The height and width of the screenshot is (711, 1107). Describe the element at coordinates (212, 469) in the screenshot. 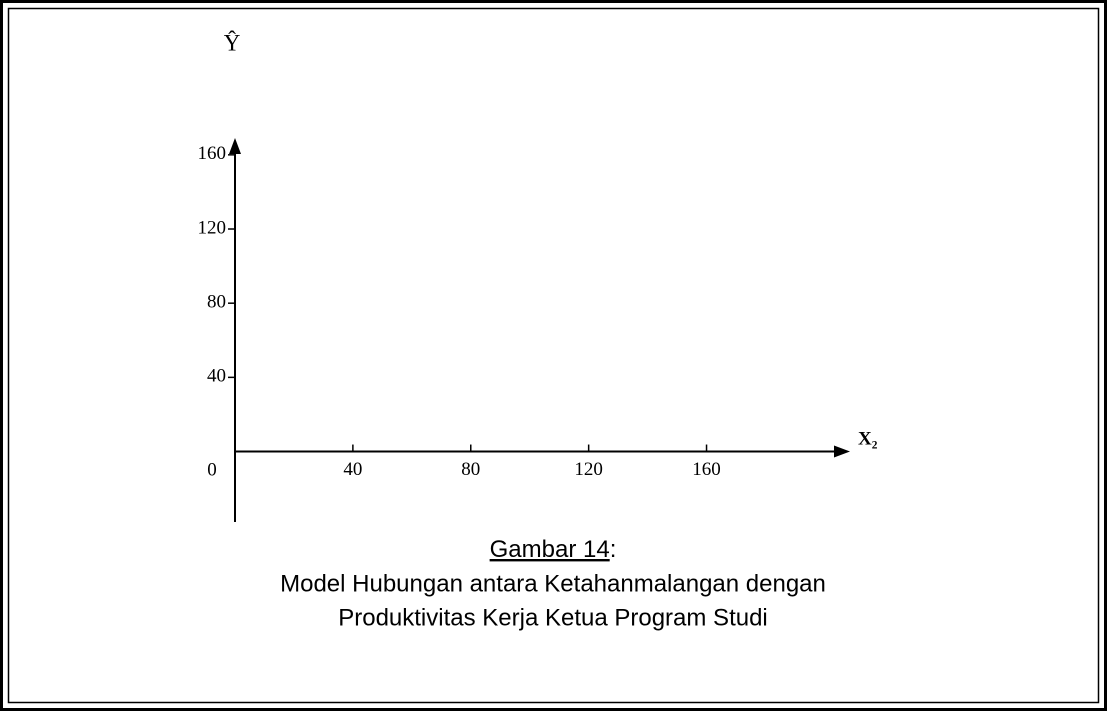

I see `origin-label: 0` at that location.